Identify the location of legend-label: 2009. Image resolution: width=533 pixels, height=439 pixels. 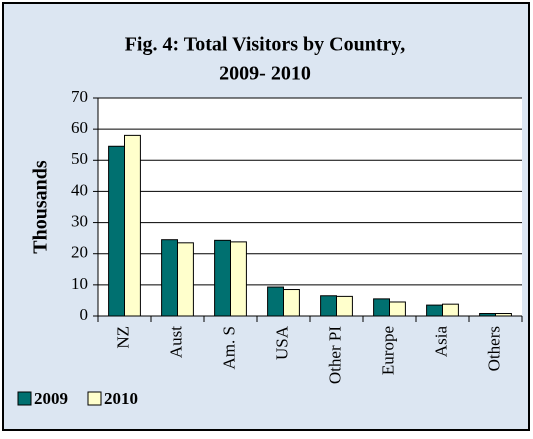
(51, 398).